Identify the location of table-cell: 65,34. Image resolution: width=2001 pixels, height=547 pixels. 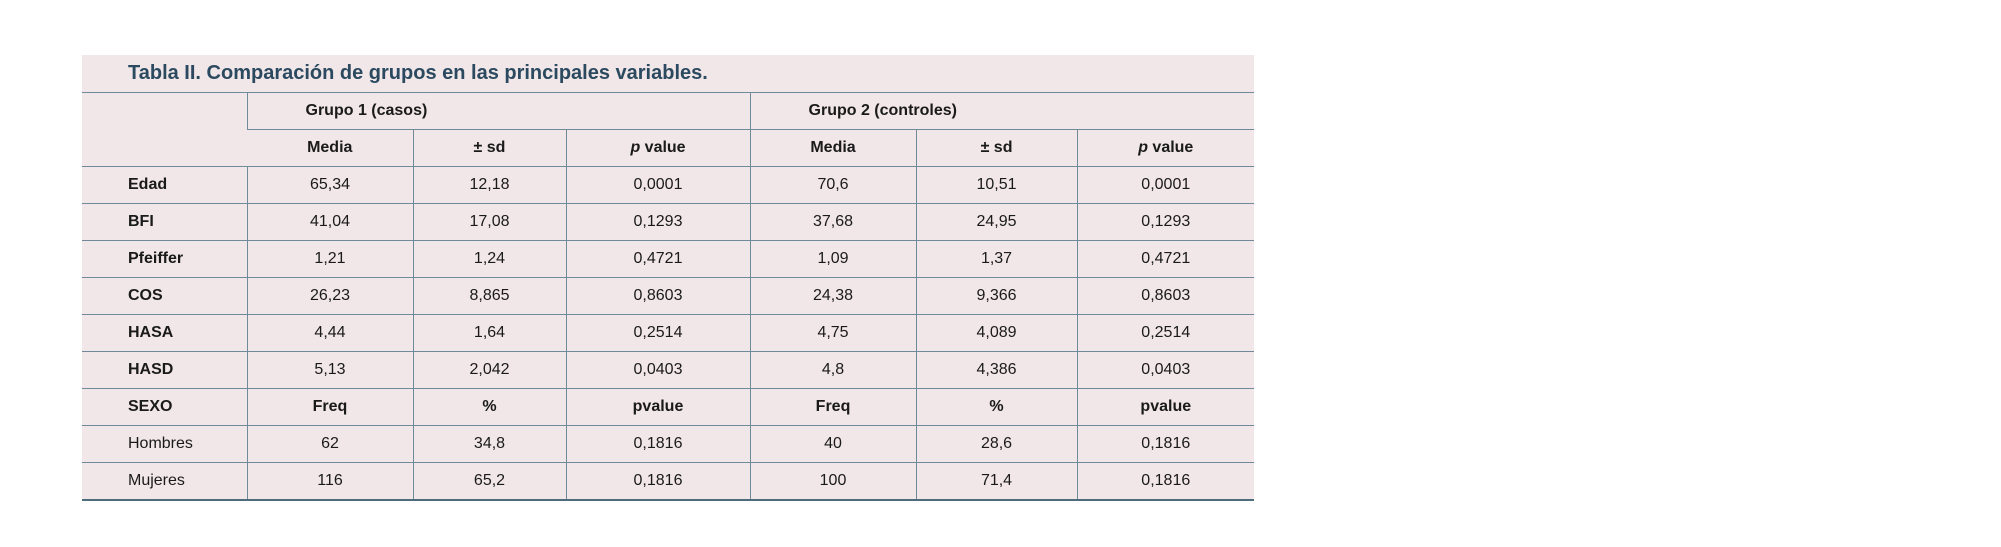
(329, 185).